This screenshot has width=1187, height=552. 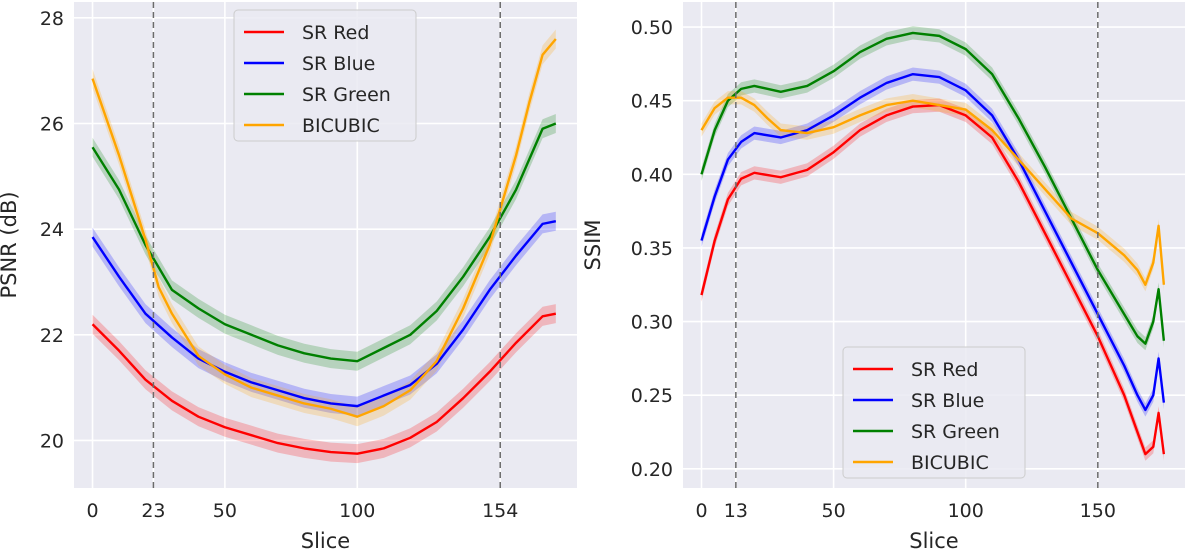 What do you see at coordinates (652, 102) in the screenshot?
I see `y-tick-label: 0.45` at bounding box center [652, 102].